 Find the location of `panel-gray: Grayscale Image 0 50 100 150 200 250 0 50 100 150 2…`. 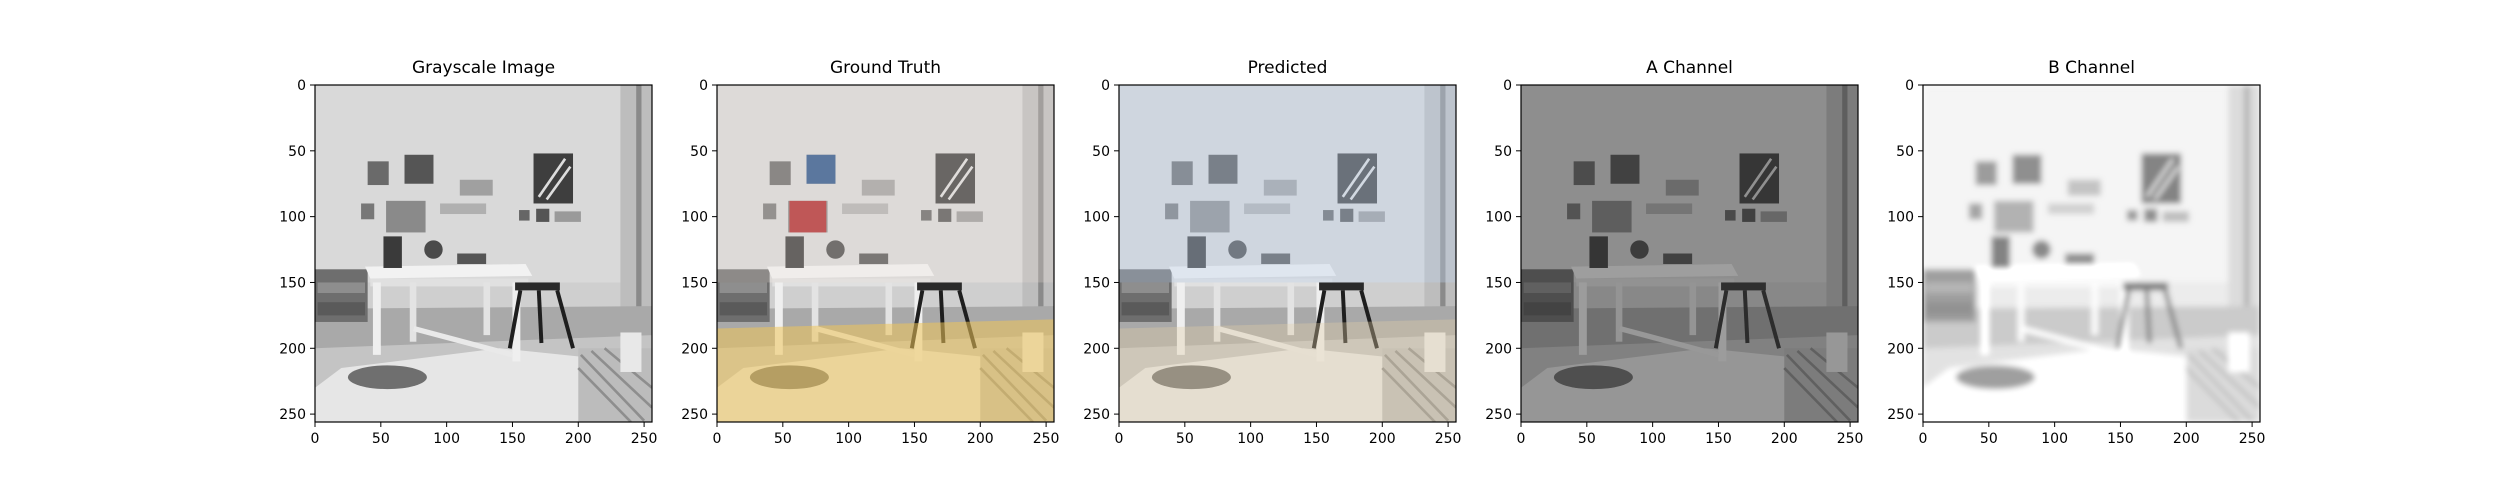

panel-gray: Grayscale Image 0 50 100 150 200 250 0 50 100 150 2… is located at coordinates (468, 252).